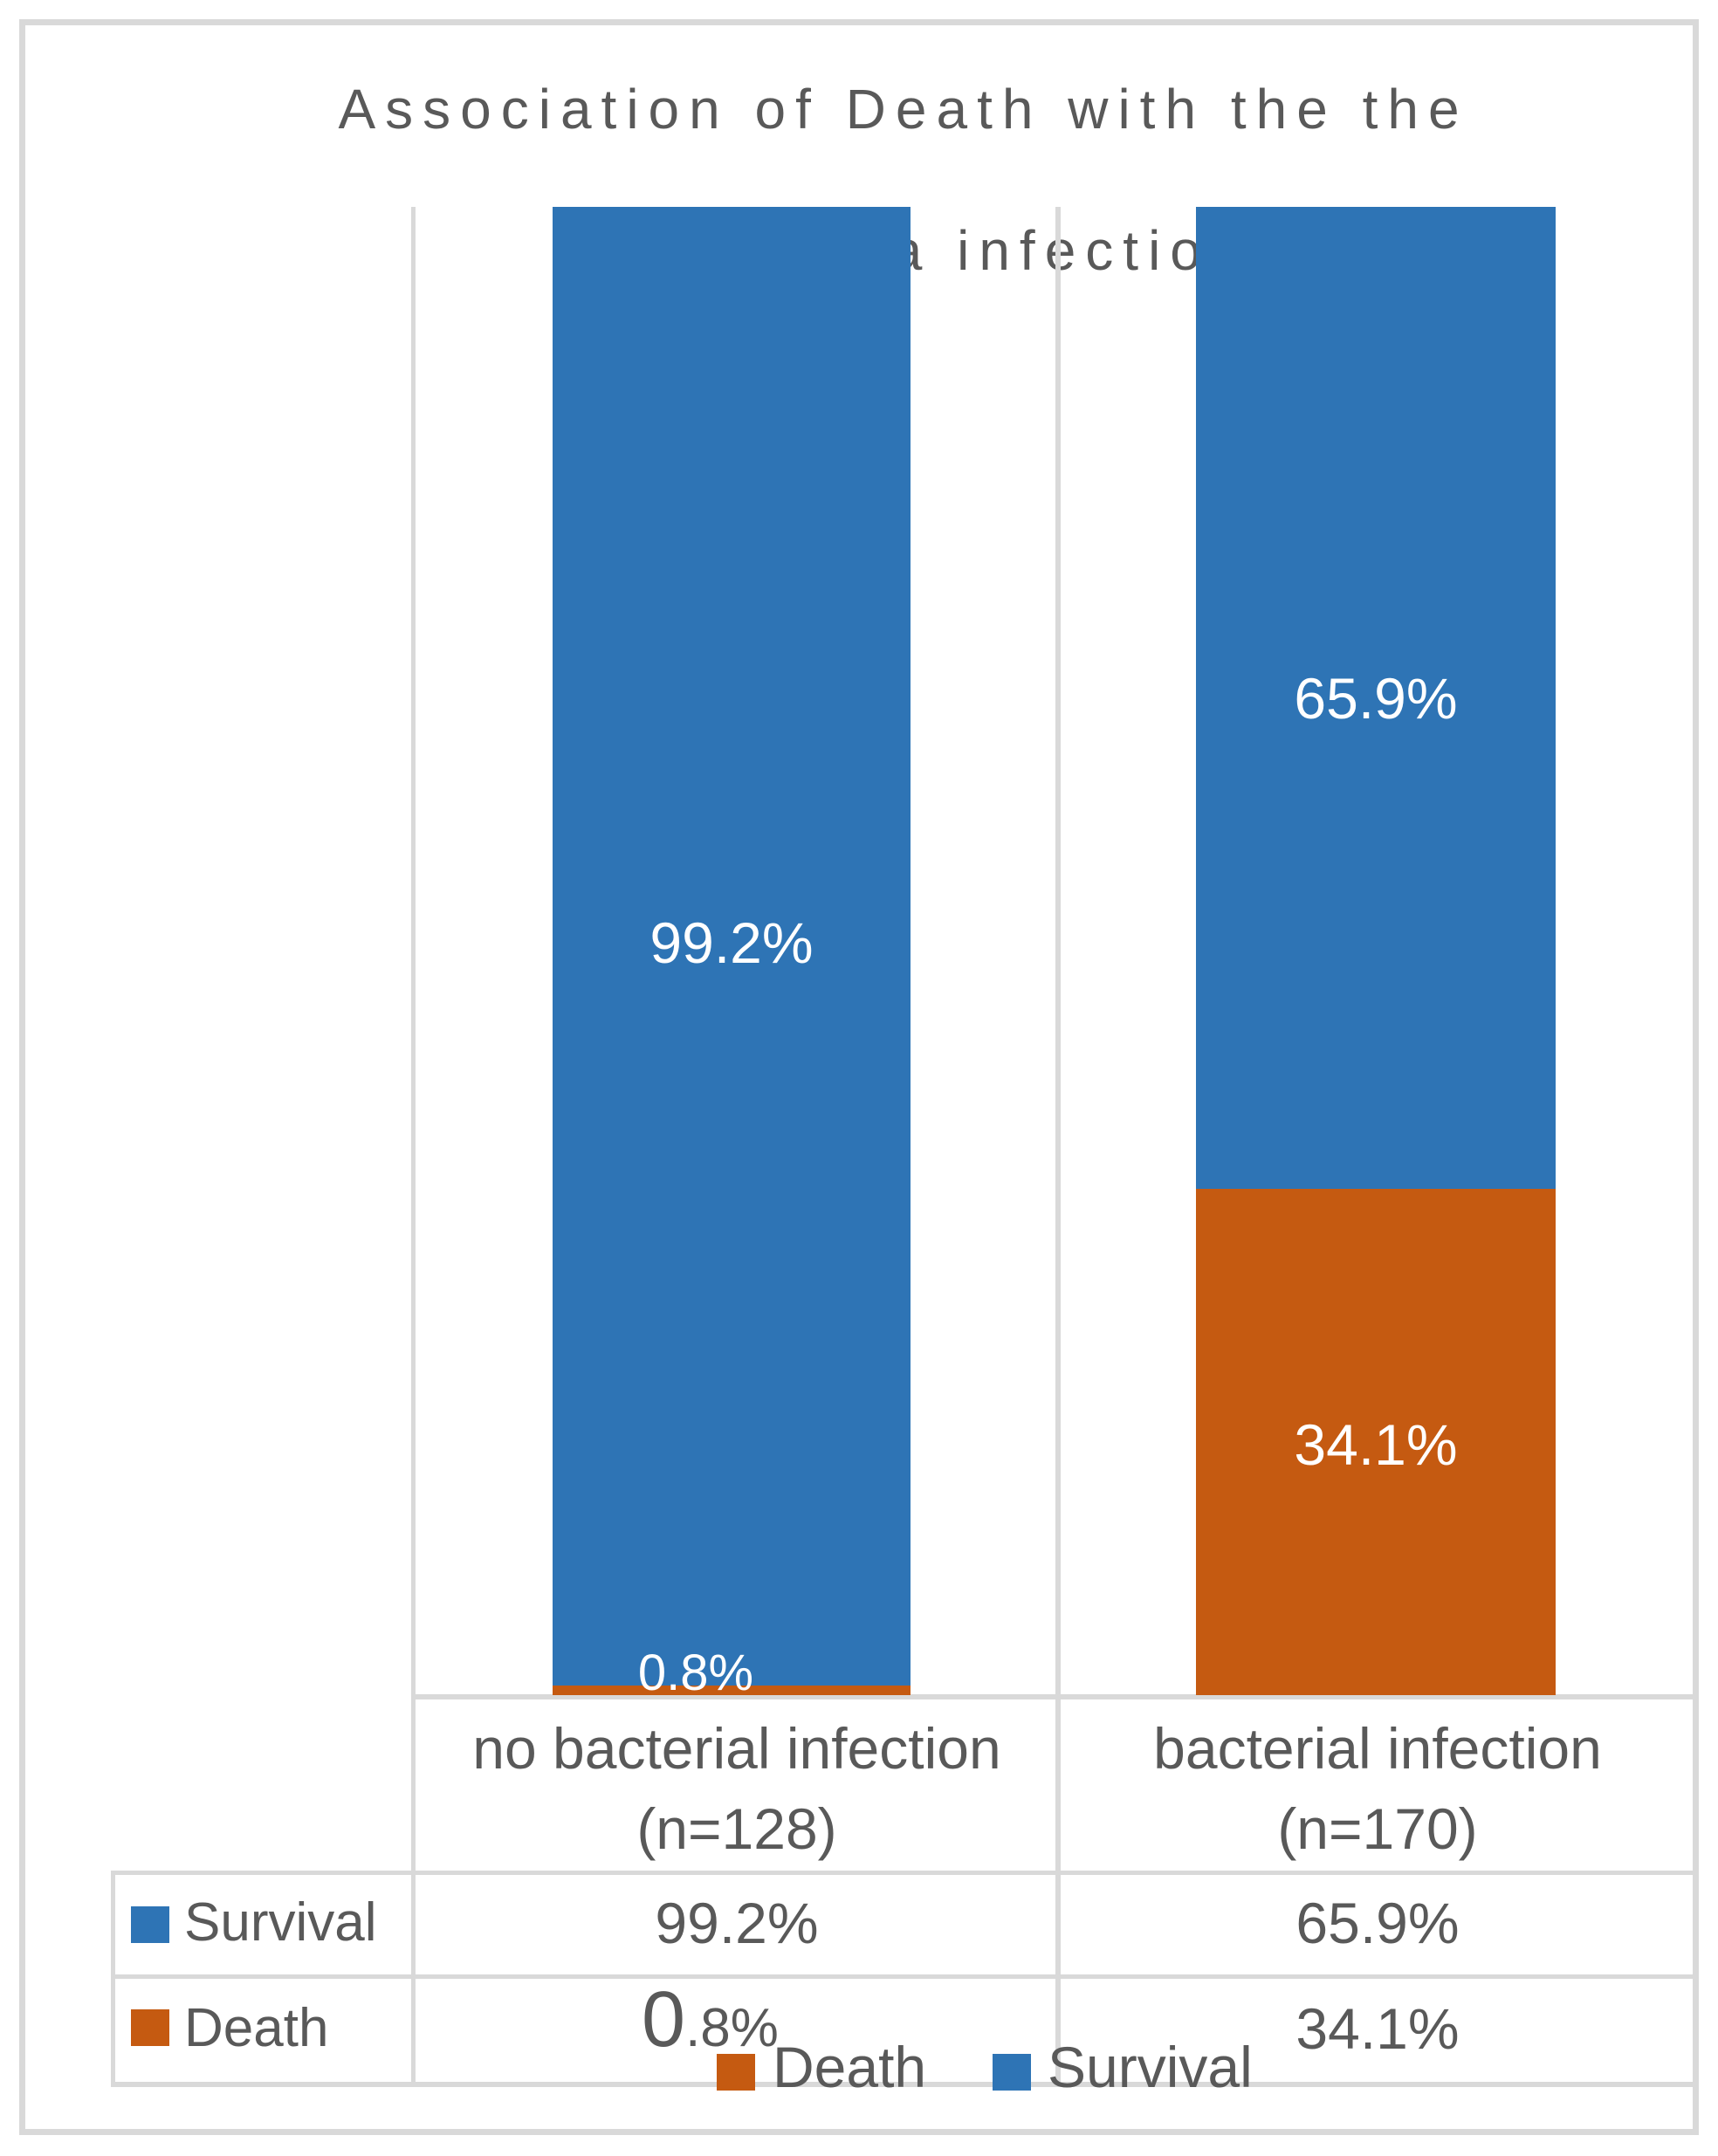  What do you see at coordinates (902, 2084) in the screenshot?
I see `table-border-bottom` at bounding box center [902, 2084].